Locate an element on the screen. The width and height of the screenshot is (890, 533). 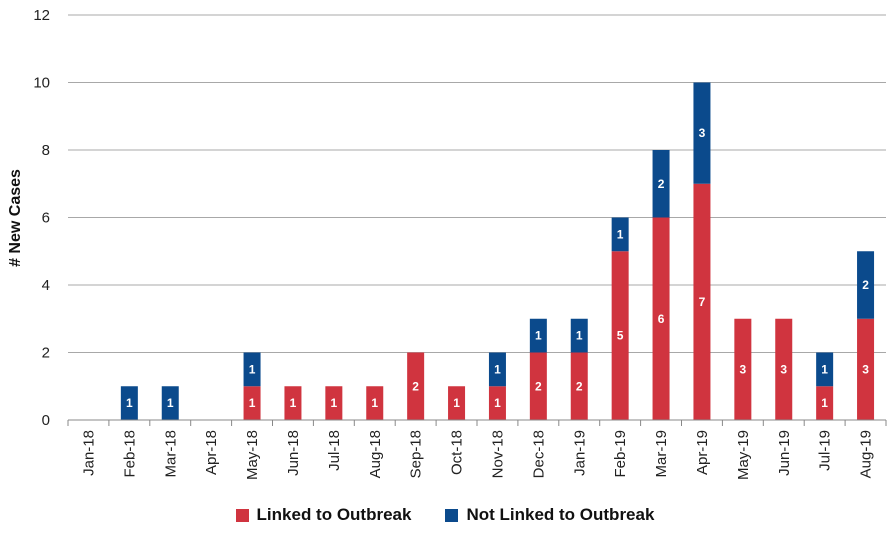
x-tick-label: May-19 is located at coordinates (743, 455).